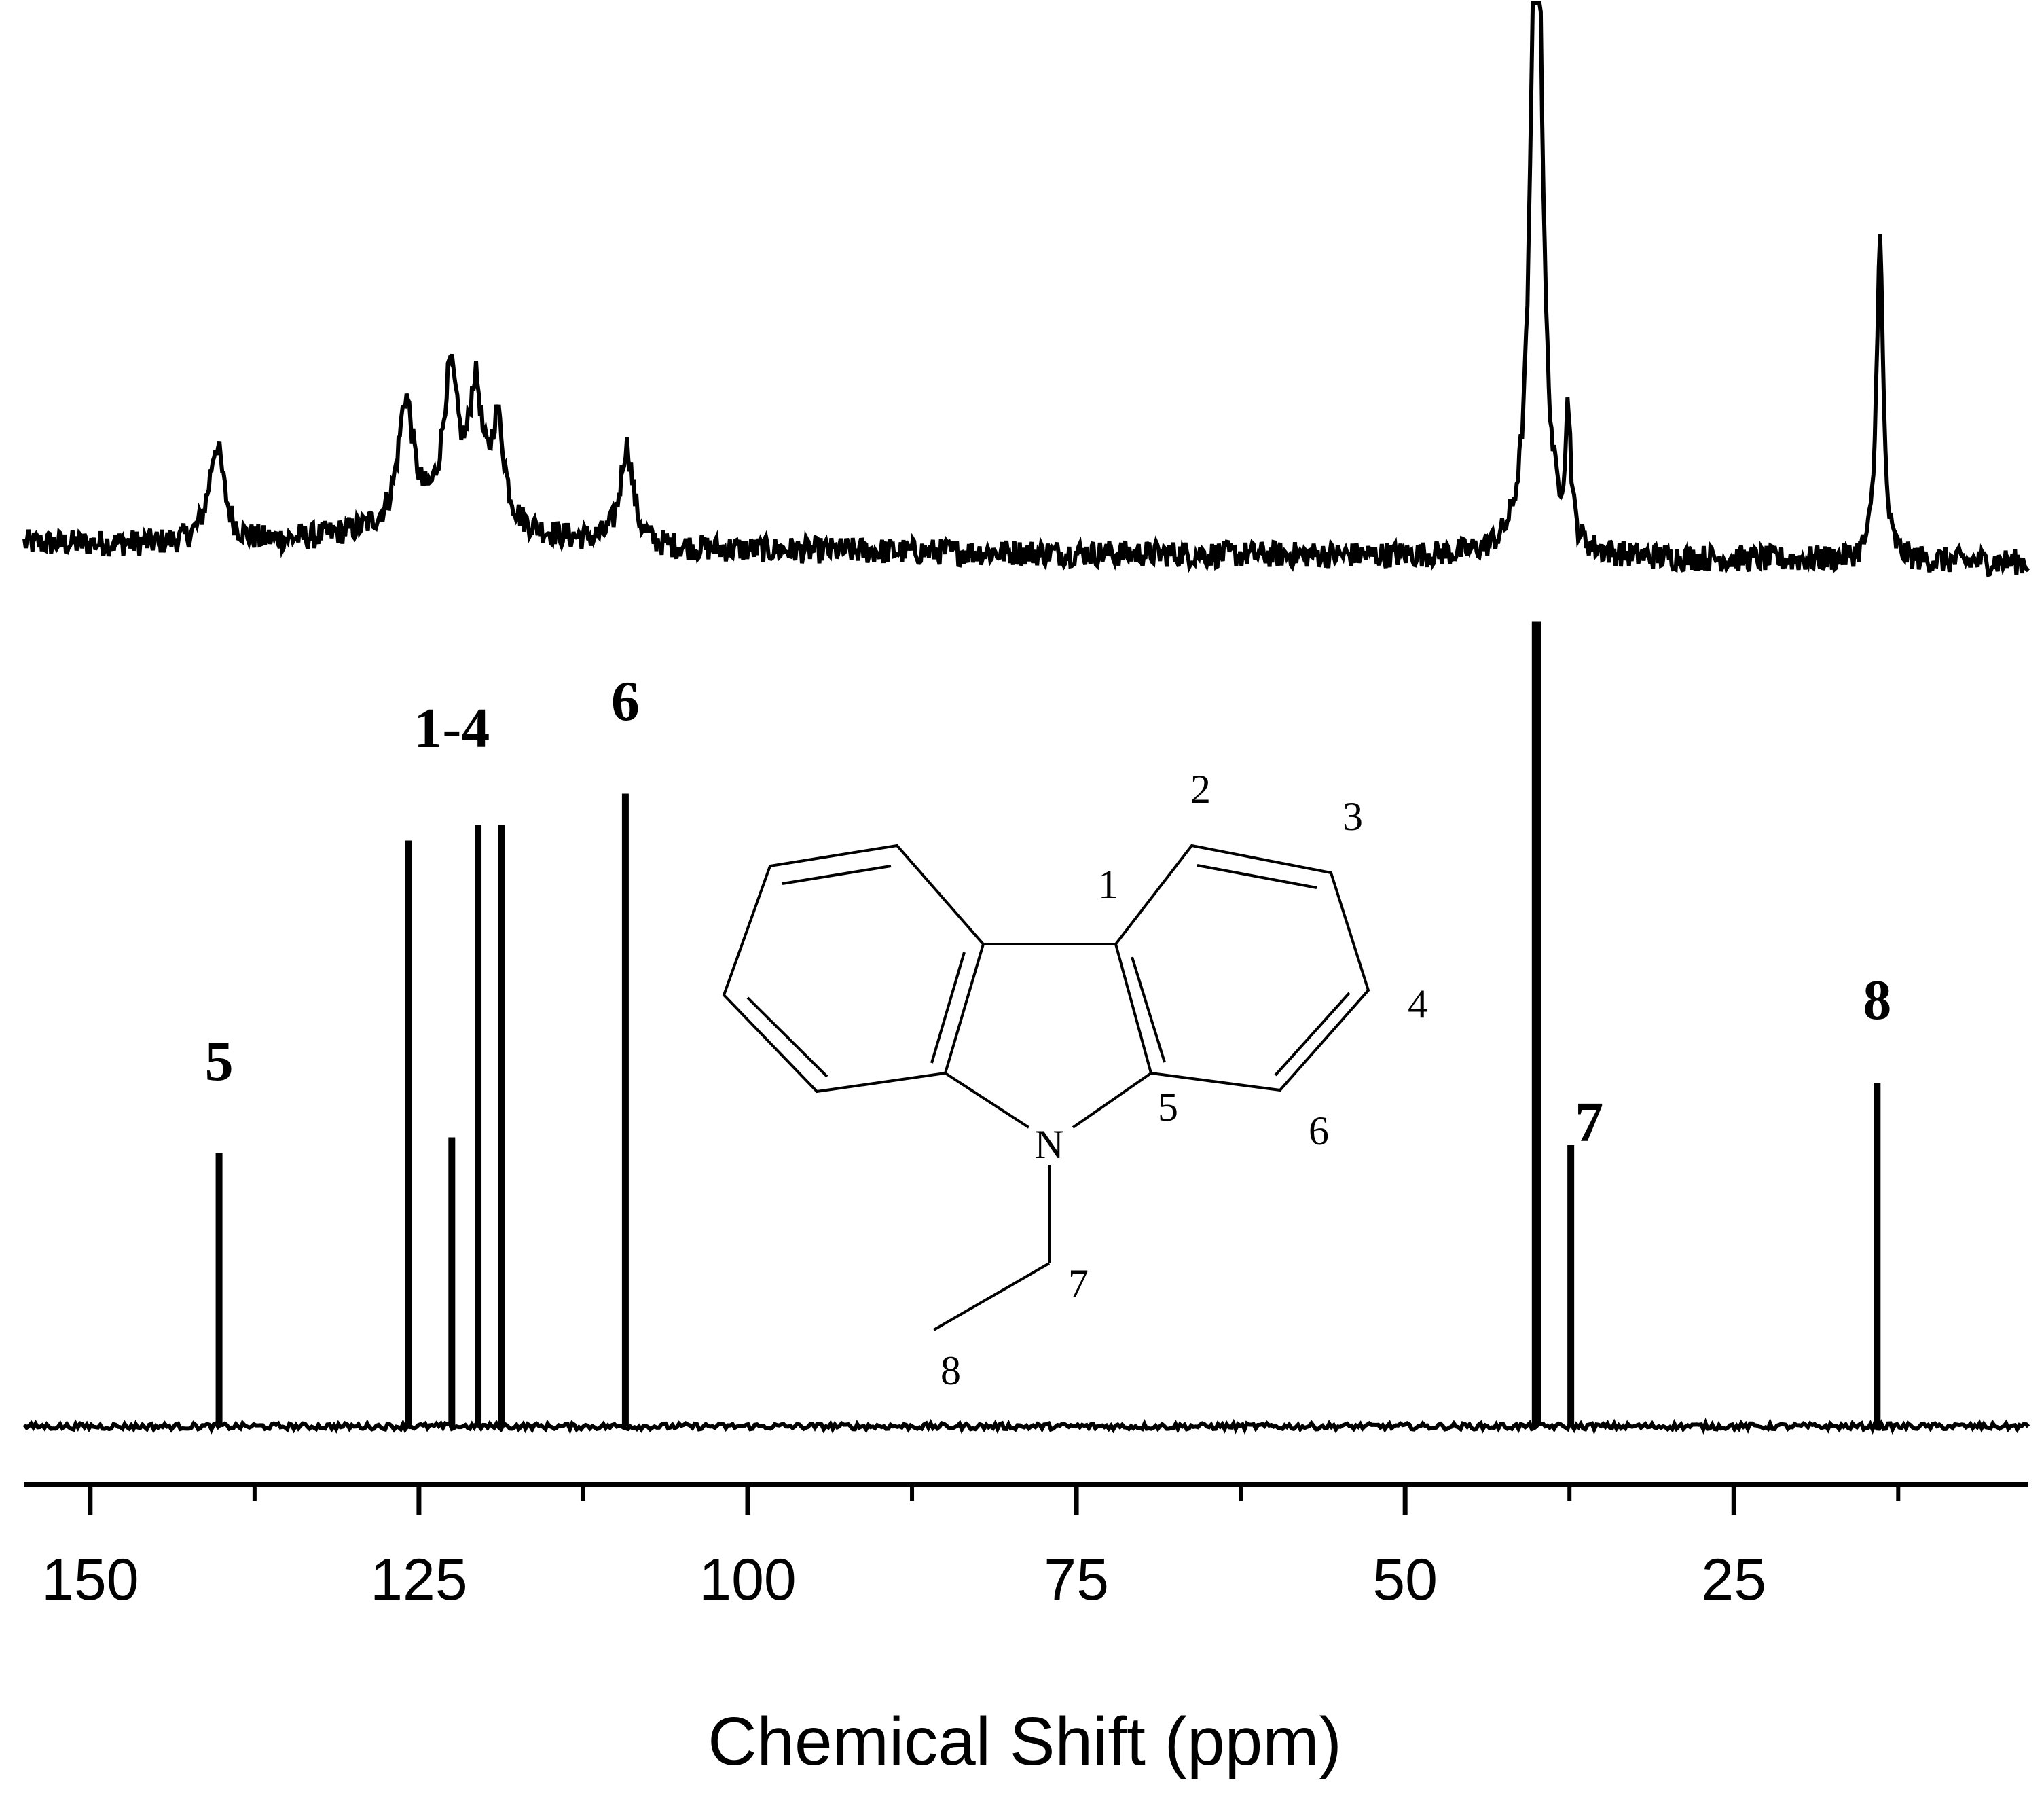  Describe the element at coordinates (1108, 884) in the screenshot. I see `atom-label-1: 1` at that location.